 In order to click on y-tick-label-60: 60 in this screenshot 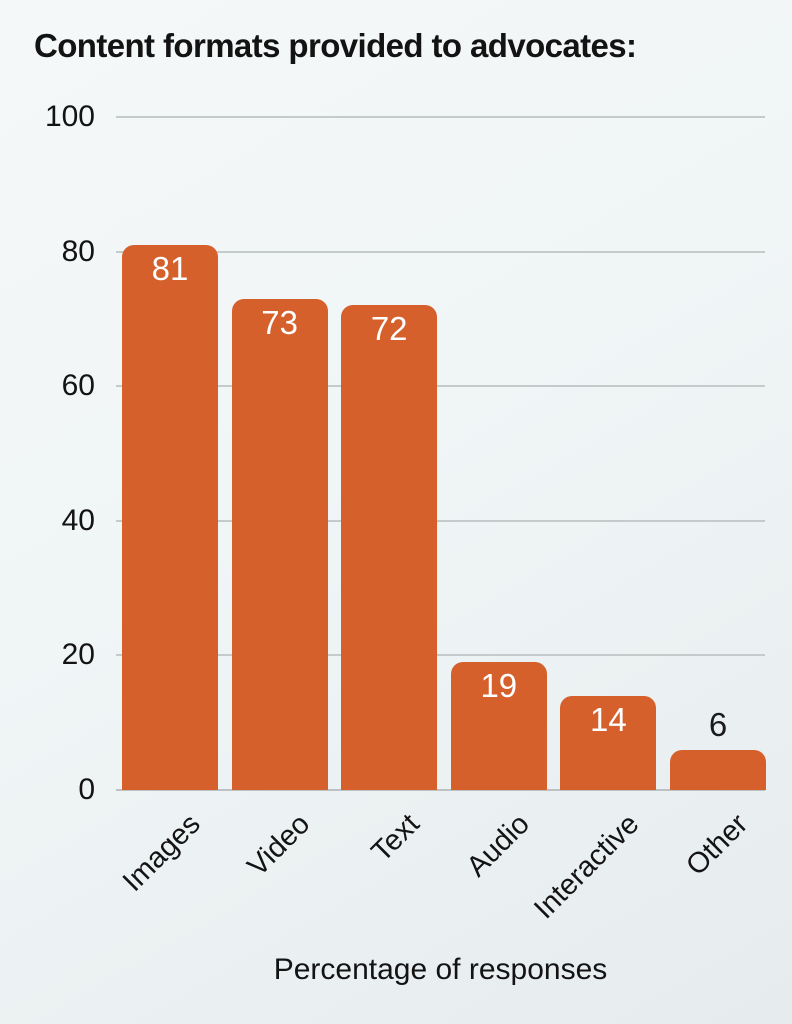, I will do `click(78, 386)`.